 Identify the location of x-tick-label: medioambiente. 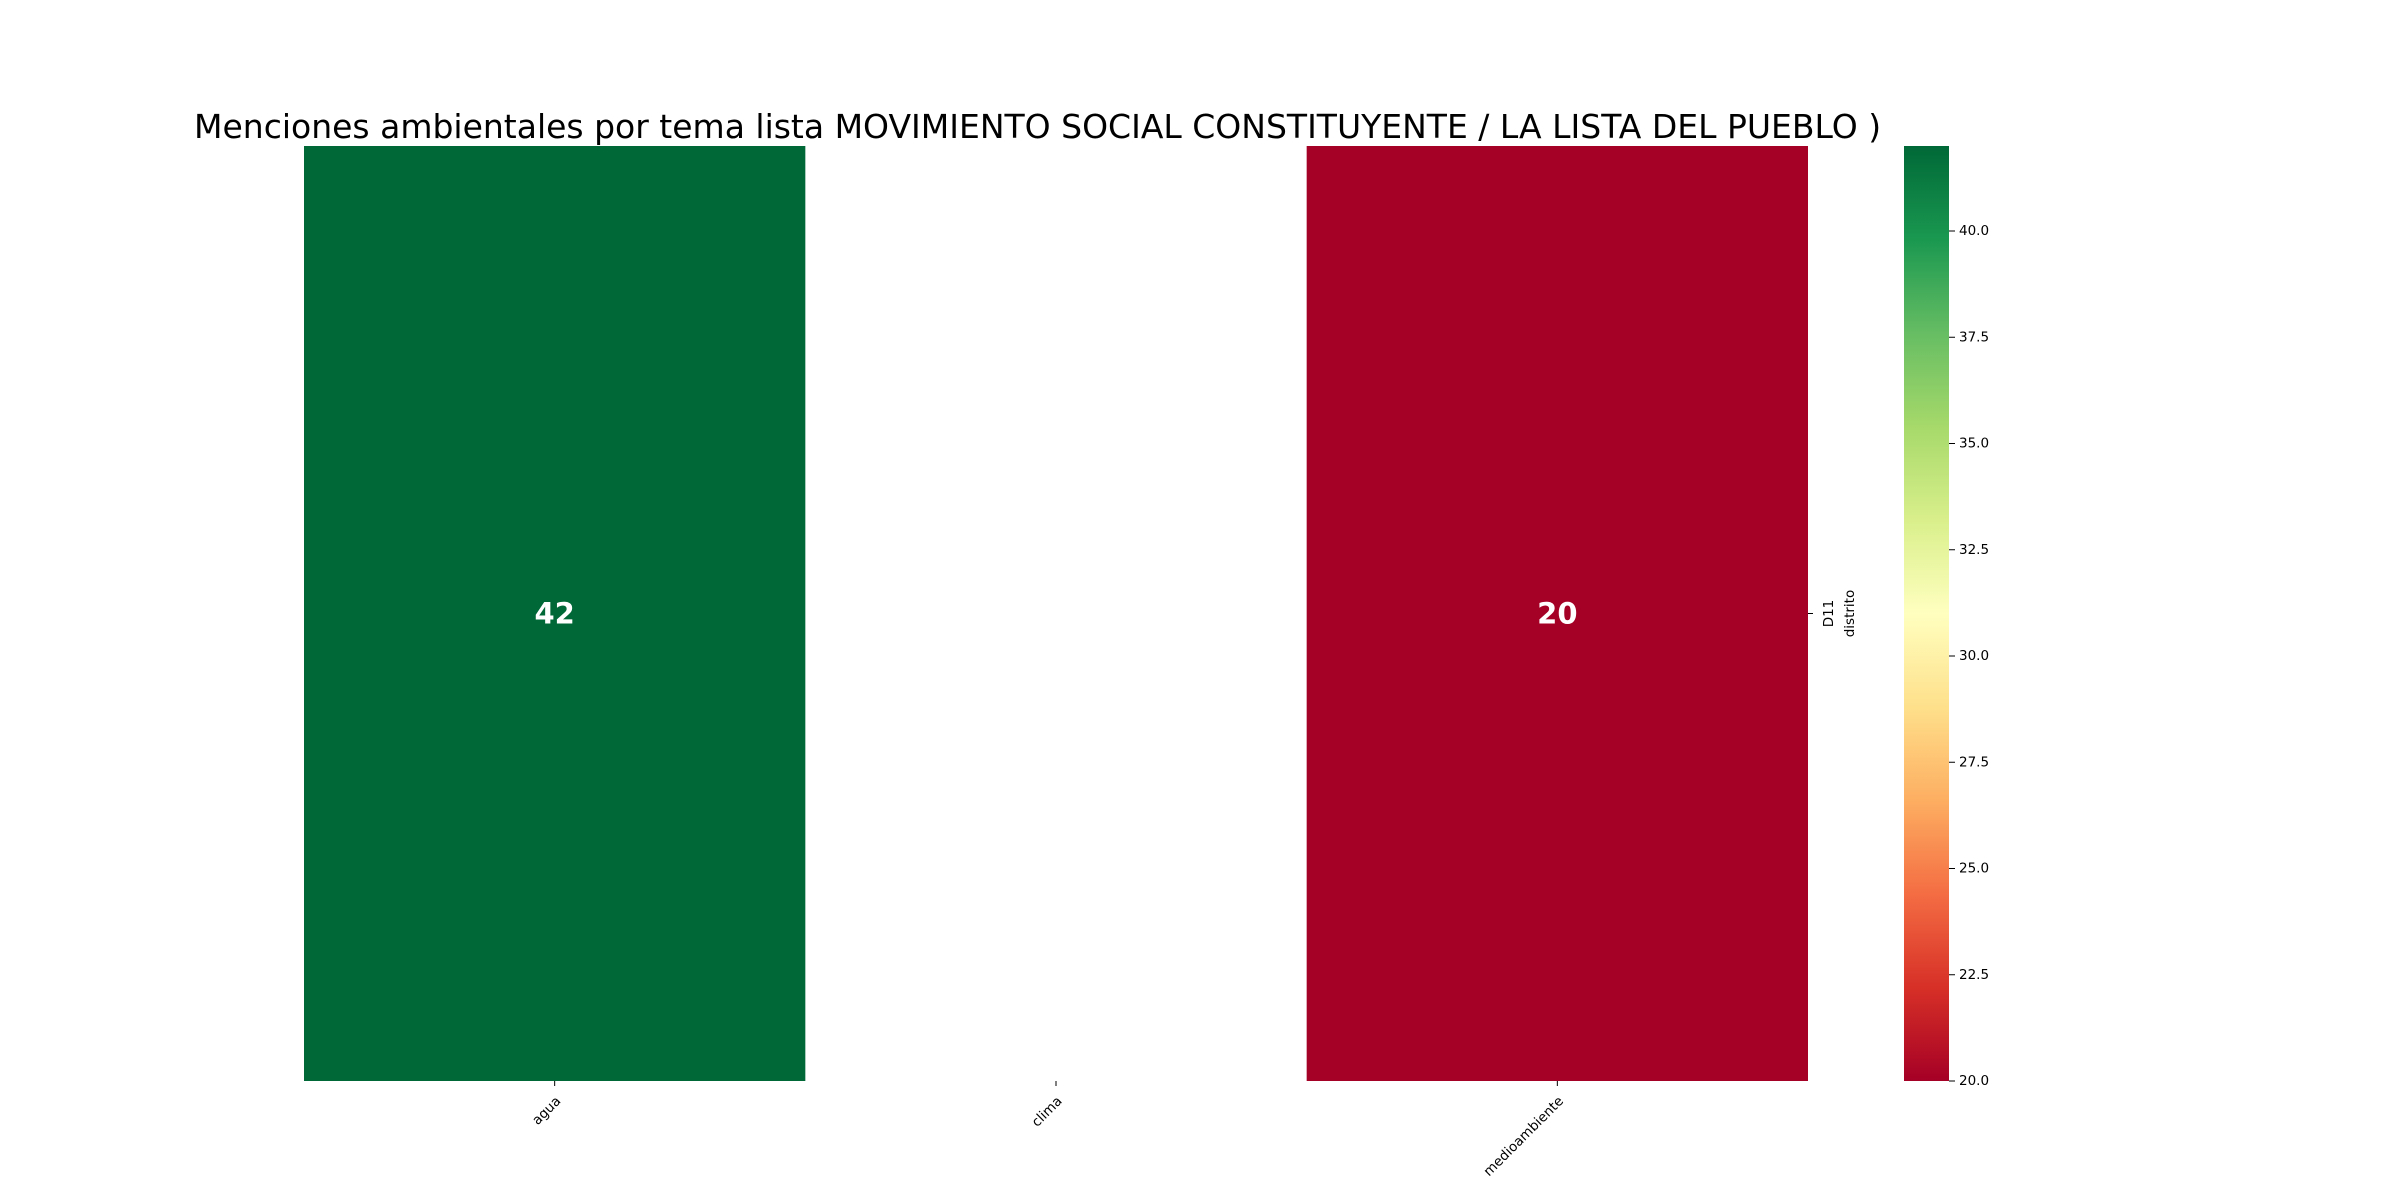
(1524, 1136).